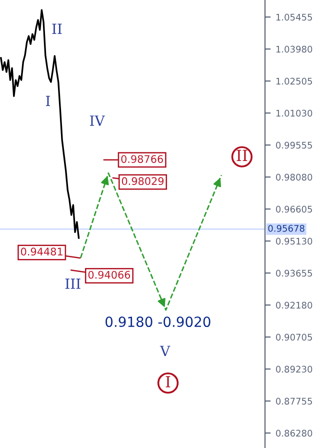  Describe the element at coordinates (294, 401) in the screenshot. I see `y-tick-label: 0.87755` at that location.